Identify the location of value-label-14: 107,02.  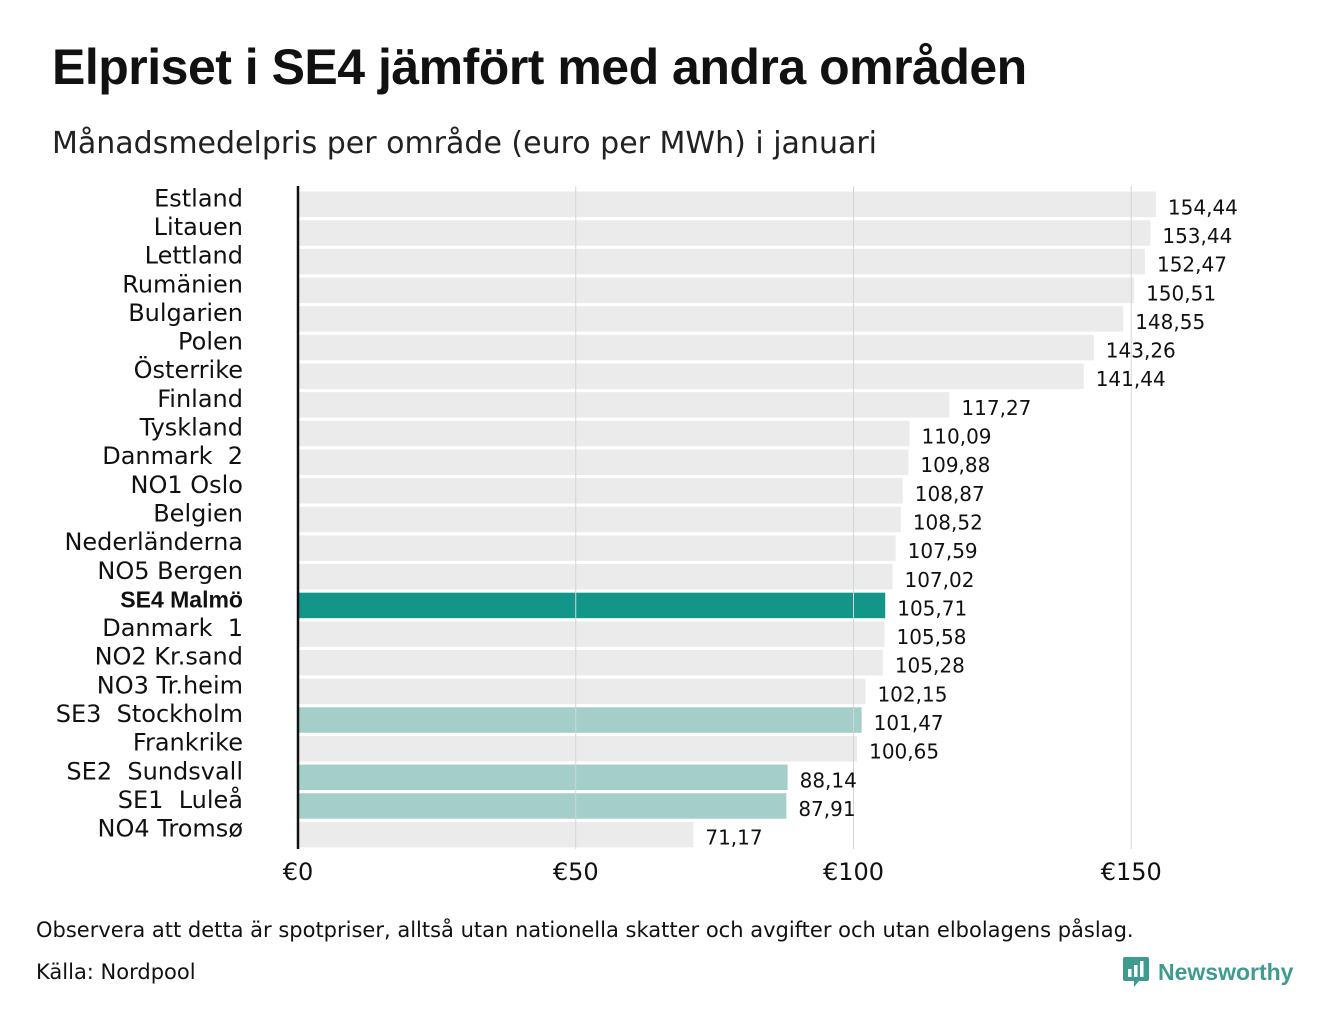
(939, 580).